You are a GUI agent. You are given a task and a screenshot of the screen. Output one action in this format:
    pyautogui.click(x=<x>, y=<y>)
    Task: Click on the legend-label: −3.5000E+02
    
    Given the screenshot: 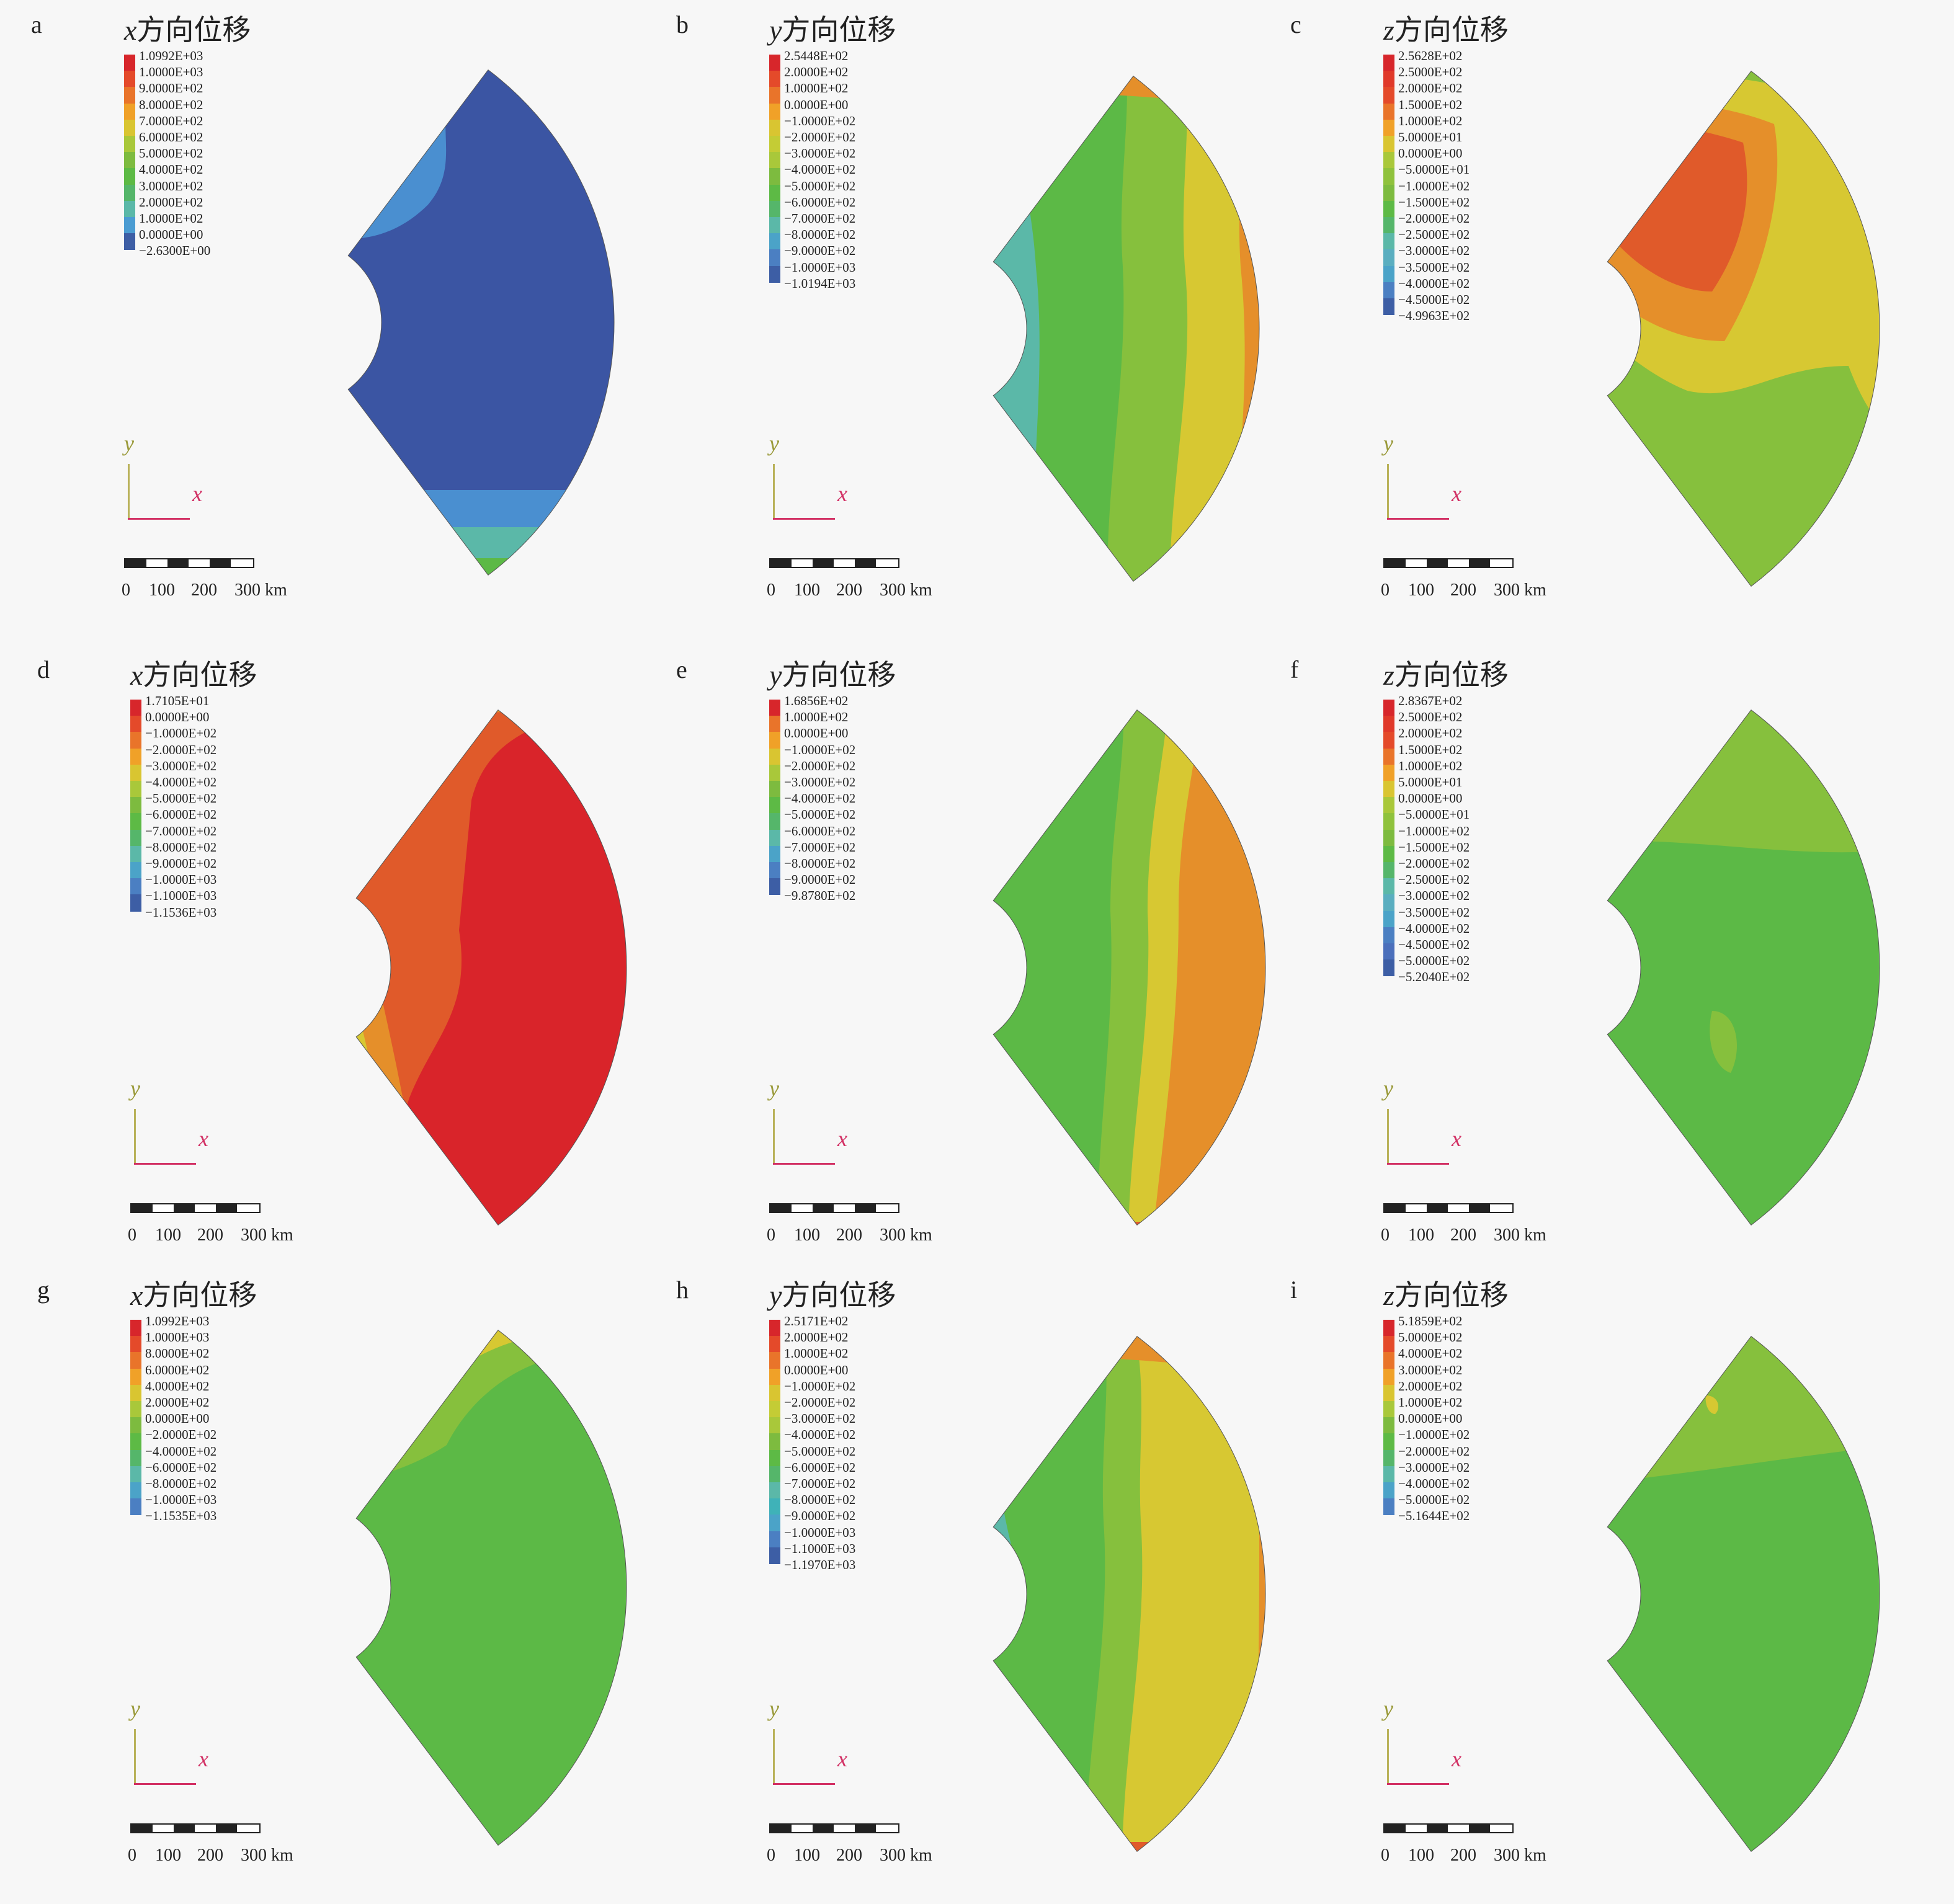 What is the action you would take?
    pyautogui.click(x=1434, y=267)
    